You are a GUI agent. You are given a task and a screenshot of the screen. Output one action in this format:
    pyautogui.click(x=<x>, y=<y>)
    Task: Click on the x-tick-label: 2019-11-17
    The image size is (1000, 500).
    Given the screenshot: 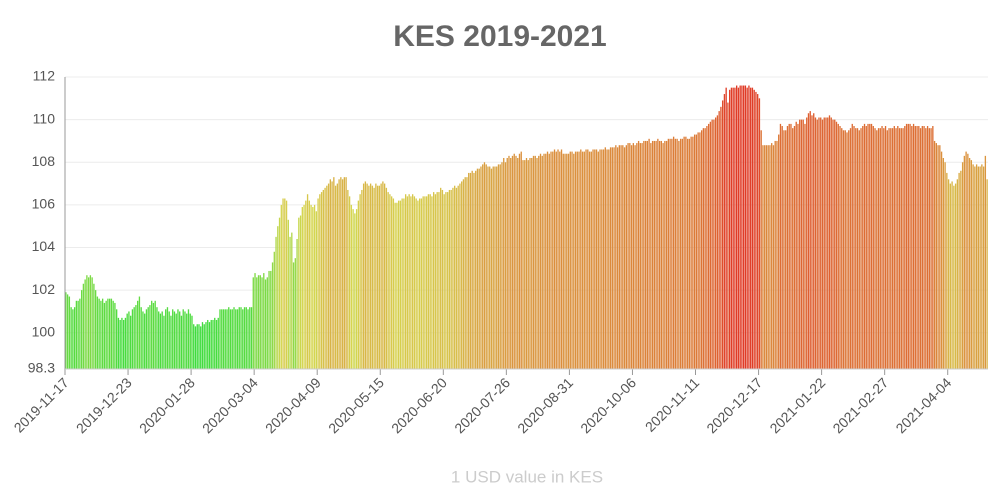 What is the action you would take?
    pyautogui.click(x=41, y=404)
    